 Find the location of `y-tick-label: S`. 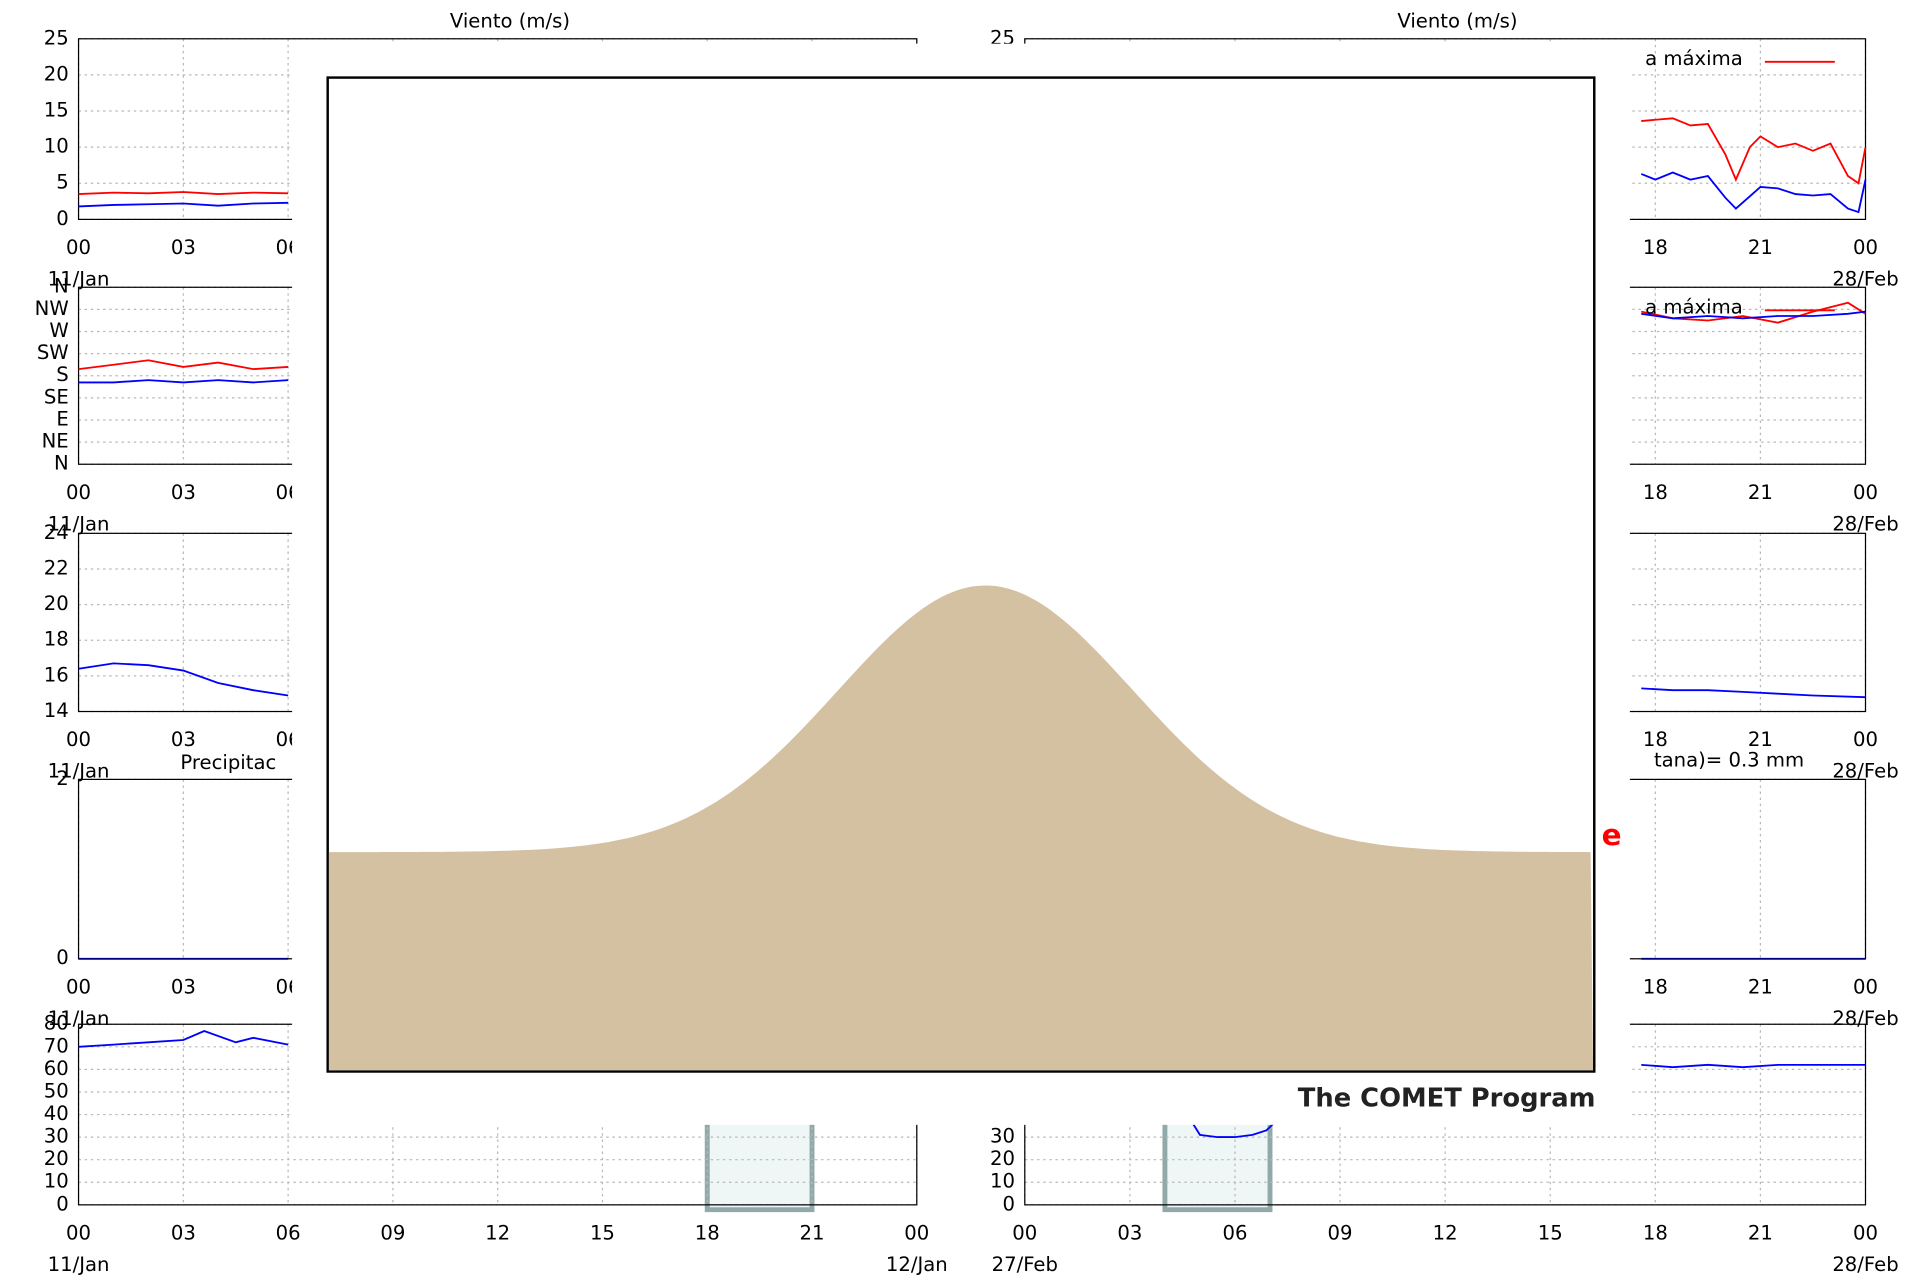

y-tick-label: S is located at coordinates (62, 374).